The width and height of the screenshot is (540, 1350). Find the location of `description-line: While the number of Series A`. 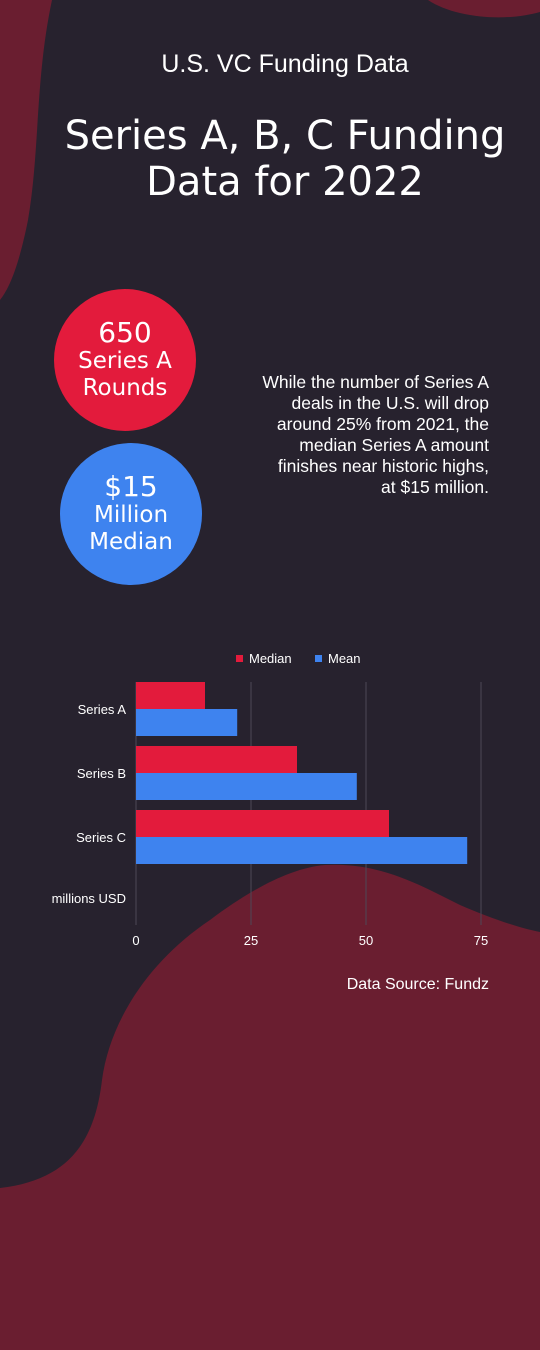

description-line: While the number of Series A is located at coordinates (375, 382).